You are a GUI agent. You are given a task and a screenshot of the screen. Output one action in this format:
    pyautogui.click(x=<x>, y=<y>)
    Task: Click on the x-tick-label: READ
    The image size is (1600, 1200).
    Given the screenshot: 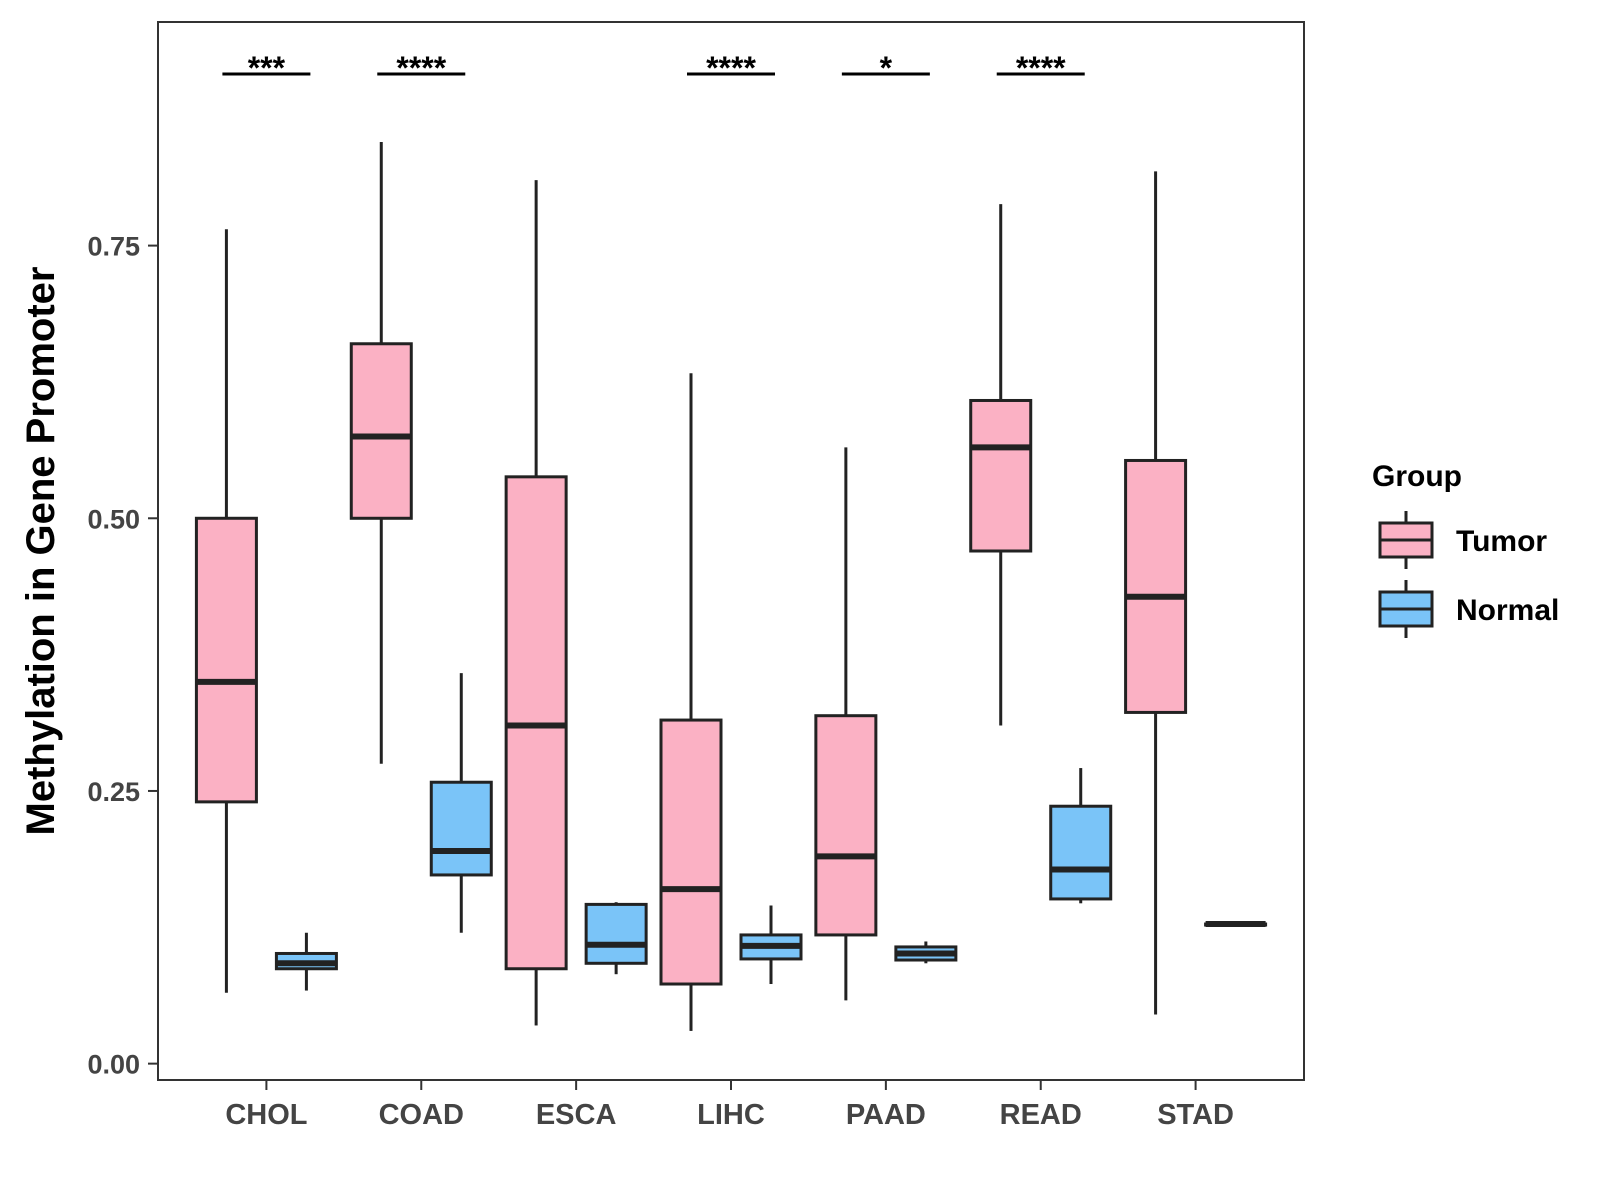 What is the action you would take?
    pyautogui.click(x=1041, y=1115)
    